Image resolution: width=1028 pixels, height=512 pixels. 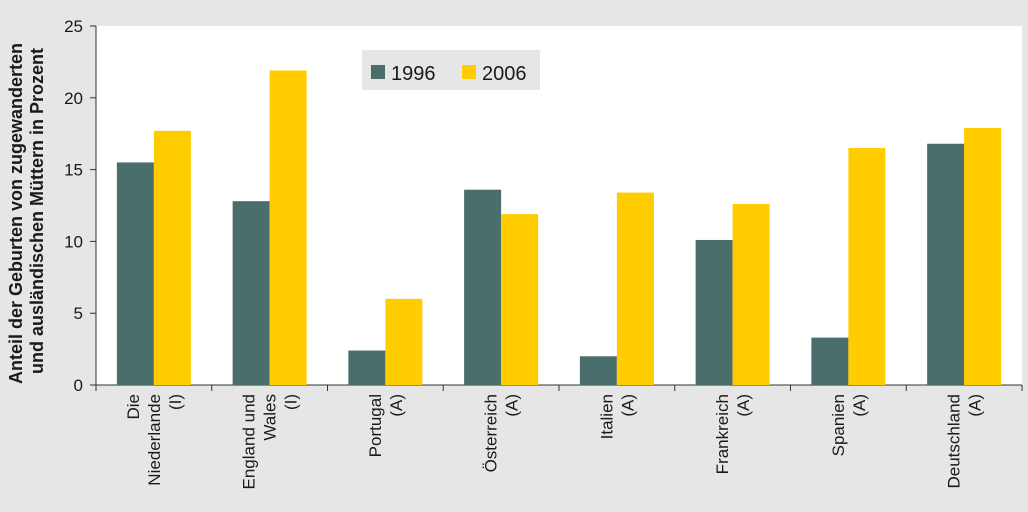 What do you see at coordinates (502, 433) in the screenshot?
I see `x-category-label: Österreich (A)` at bounding box center [502, 433].